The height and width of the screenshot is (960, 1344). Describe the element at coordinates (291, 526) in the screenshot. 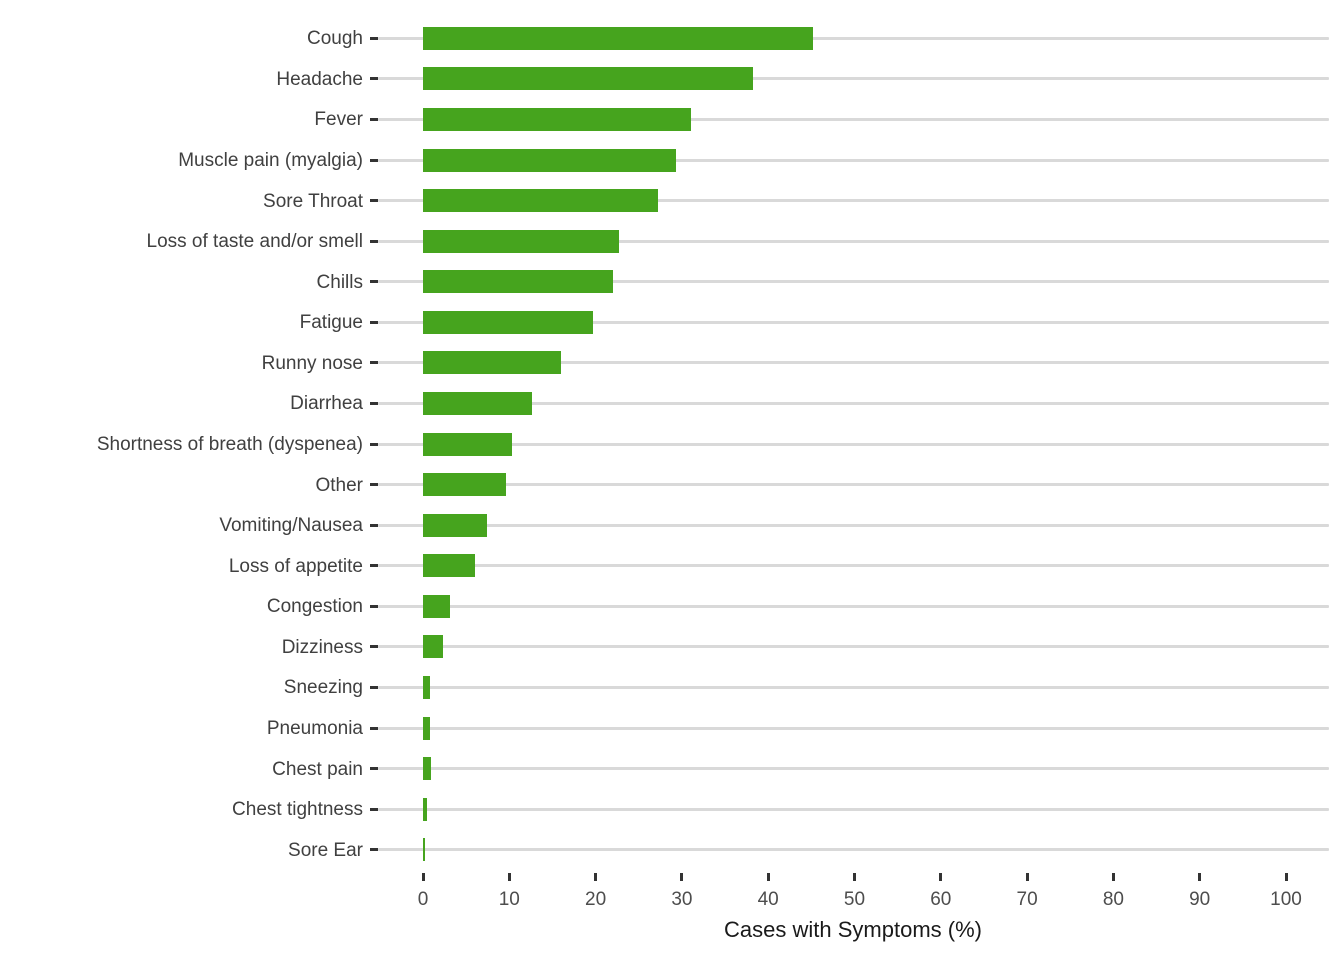

I see `category-label: Vomiting/Nausea` at that location.